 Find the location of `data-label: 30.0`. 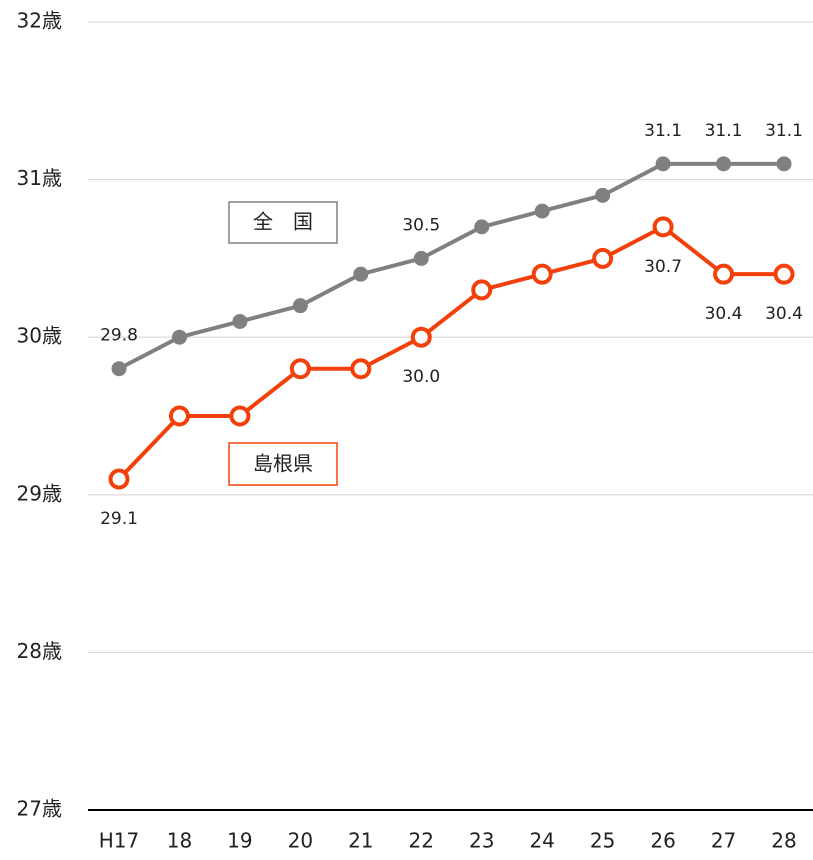

data-label: 30.0 is located at coordinates (421, 377).